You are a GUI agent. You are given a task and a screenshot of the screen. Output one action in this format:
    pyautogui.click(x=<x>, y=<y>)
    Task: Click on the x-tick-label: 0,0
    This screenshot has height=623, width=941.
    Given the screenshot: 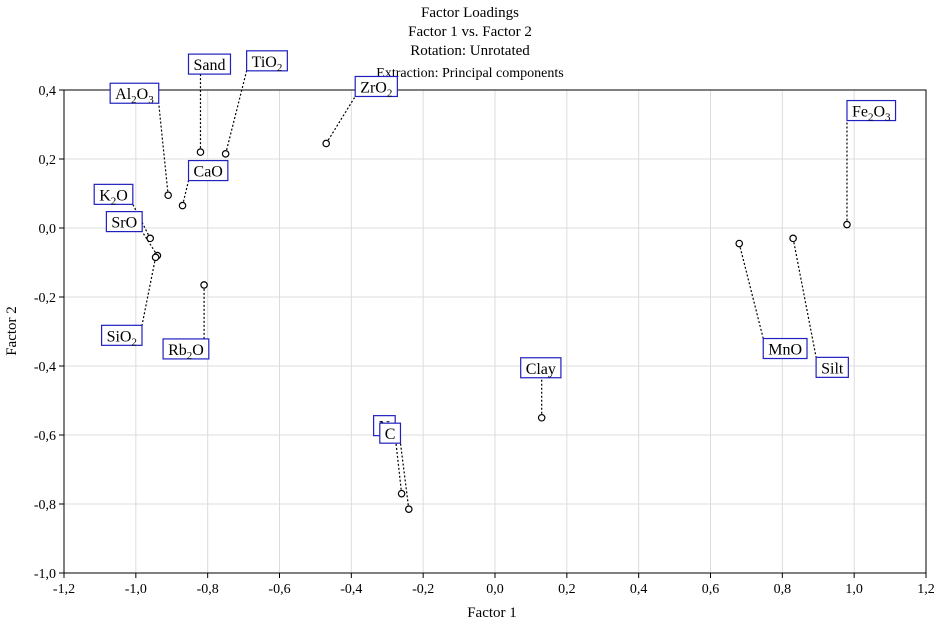 What is the action you would take?
    pyautogui.click(x=495, y=589)
    